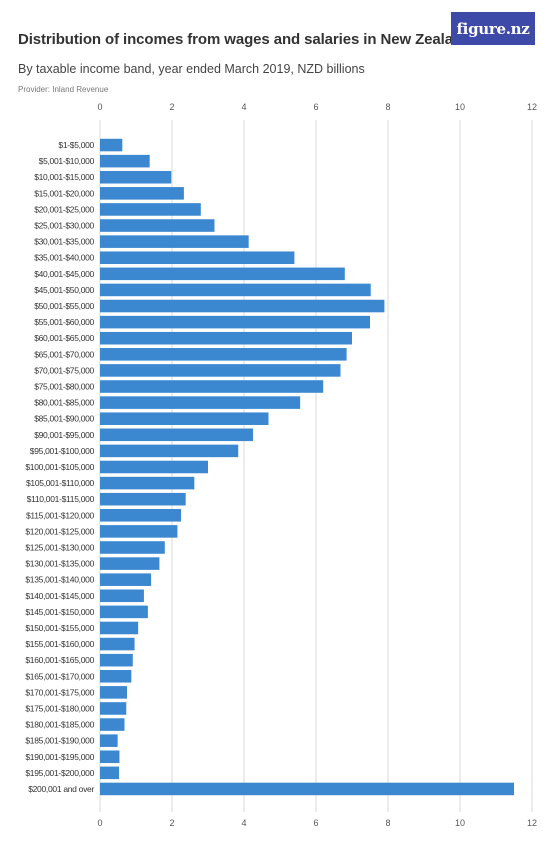 The image size is (551, 844). I want to click on category-label: $145,001-$150,000, so click(59, 612).